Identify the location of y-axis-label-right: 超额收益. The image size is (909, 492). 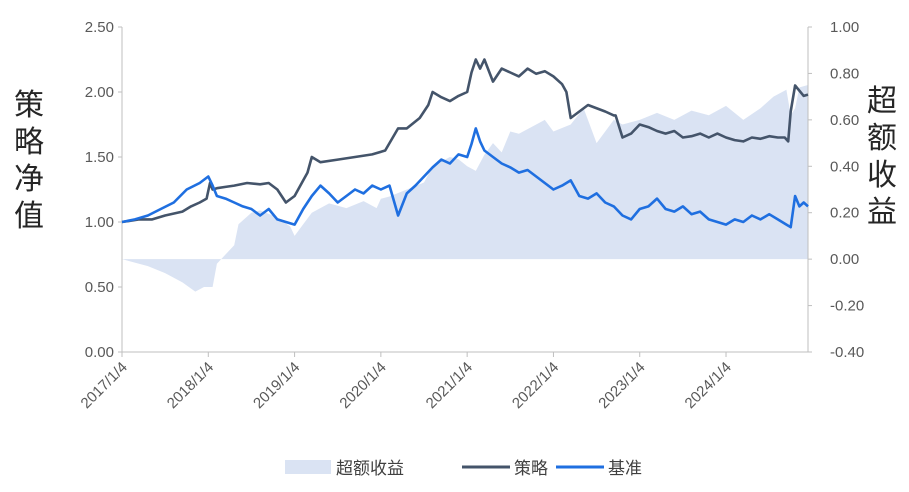
(882, 157).